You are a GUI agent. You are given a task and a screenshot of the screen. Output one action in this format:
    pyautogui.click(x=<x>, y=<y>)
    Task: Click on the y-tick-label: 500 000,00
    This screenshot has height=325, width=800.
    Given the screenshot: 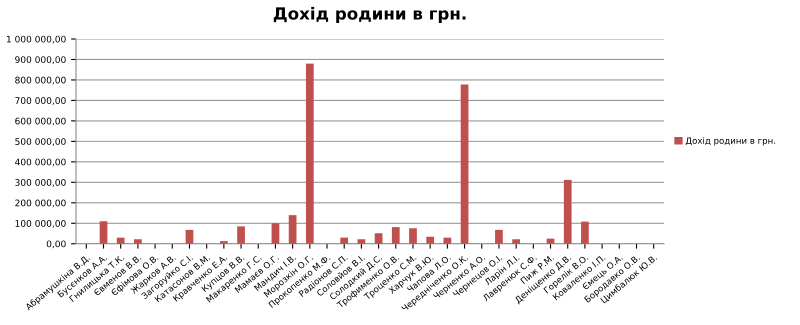 What is the action you would take?
    pyautogui.click(x=40, y=142)
    